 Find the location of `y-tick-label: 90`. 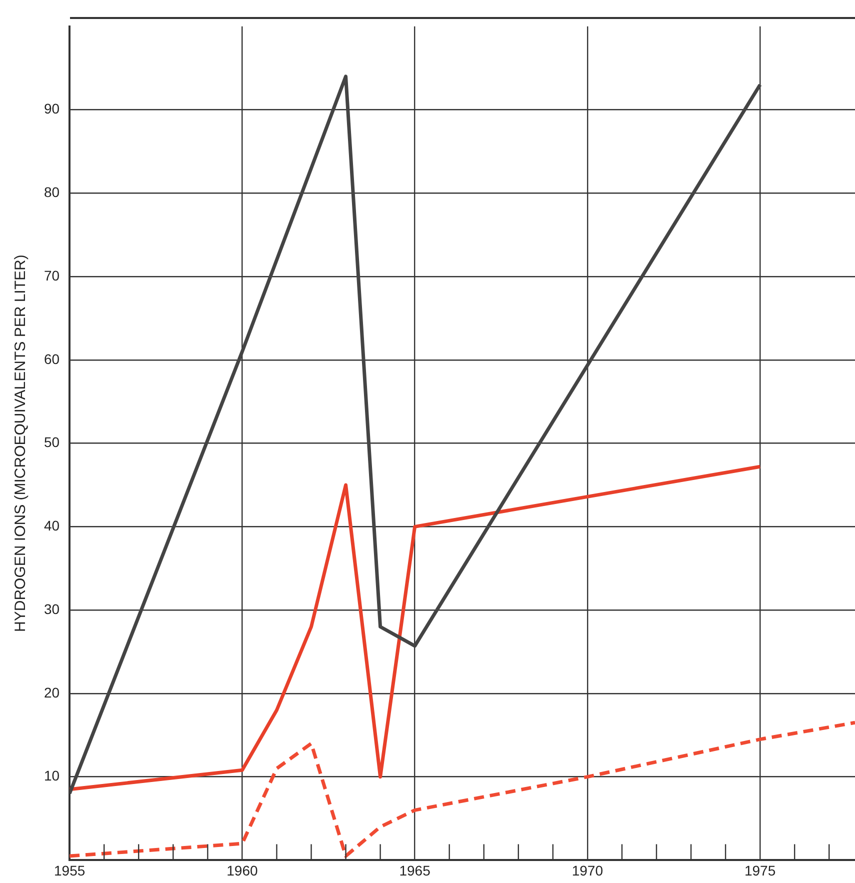

y-tick-label: 90 is located at coordinates (52, 108).